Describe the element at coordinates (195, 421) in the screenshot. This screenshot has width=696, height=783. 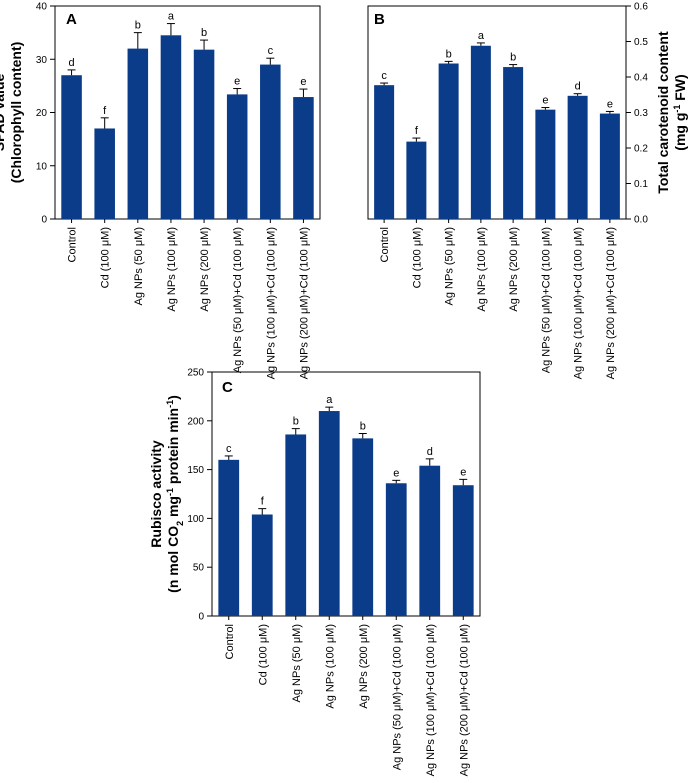
I see `y-tick-label: 200` at that location.